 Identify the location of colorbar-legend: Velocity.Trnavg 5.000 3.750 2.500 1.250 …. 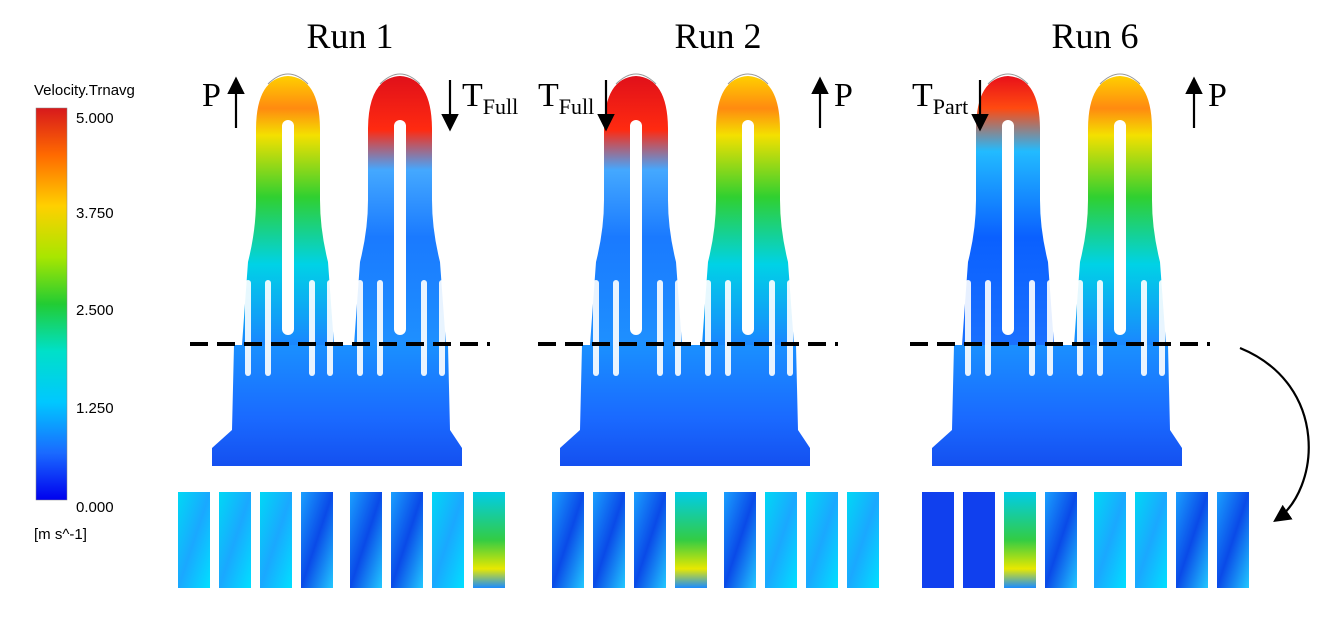
(84, 312).